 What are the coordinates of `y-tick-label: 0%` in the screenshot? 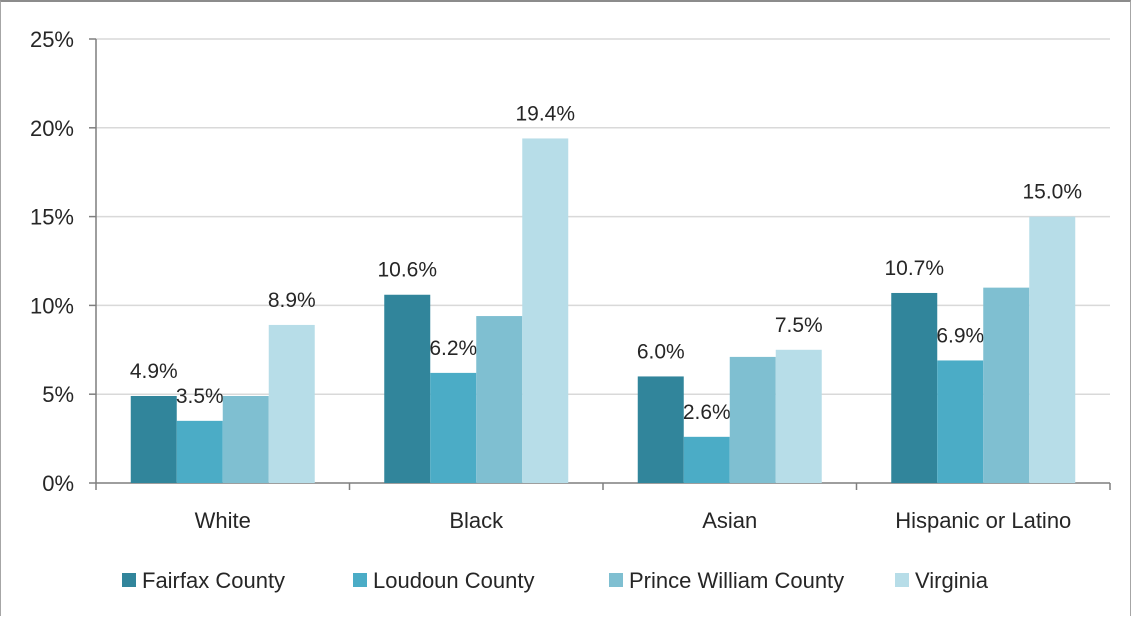 It's located at (58, 483).